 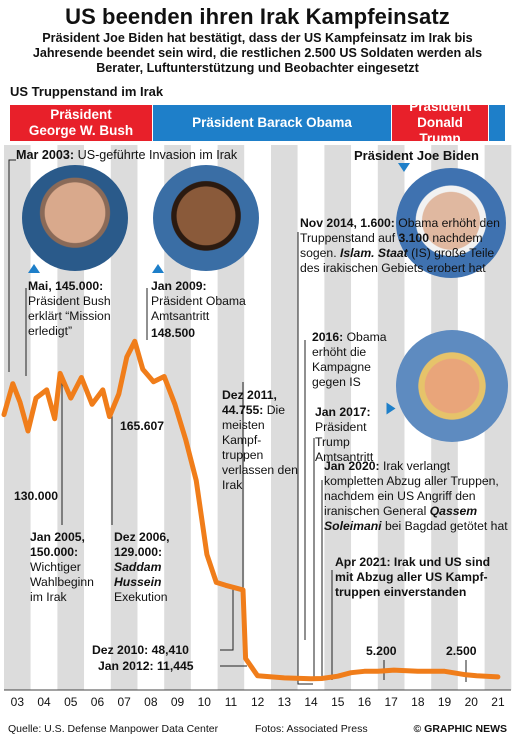 What do you see at coordinates (344, 434) in the screenshot?
I see `note-jan2017: Jan 2017: Präsident Trump Amtsantritt` at bounding box center [344, 434].